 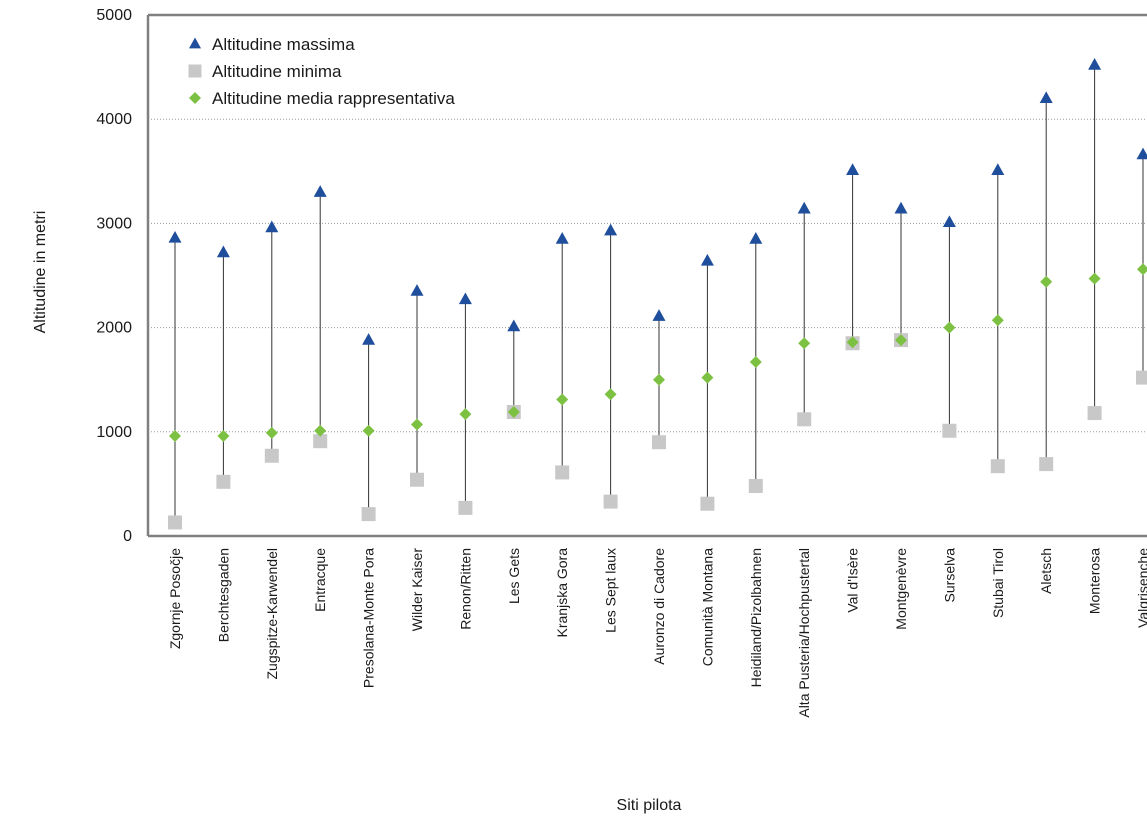 I want to click on x-tick-label: Kranjska Gora, so click(x=562, y=593).